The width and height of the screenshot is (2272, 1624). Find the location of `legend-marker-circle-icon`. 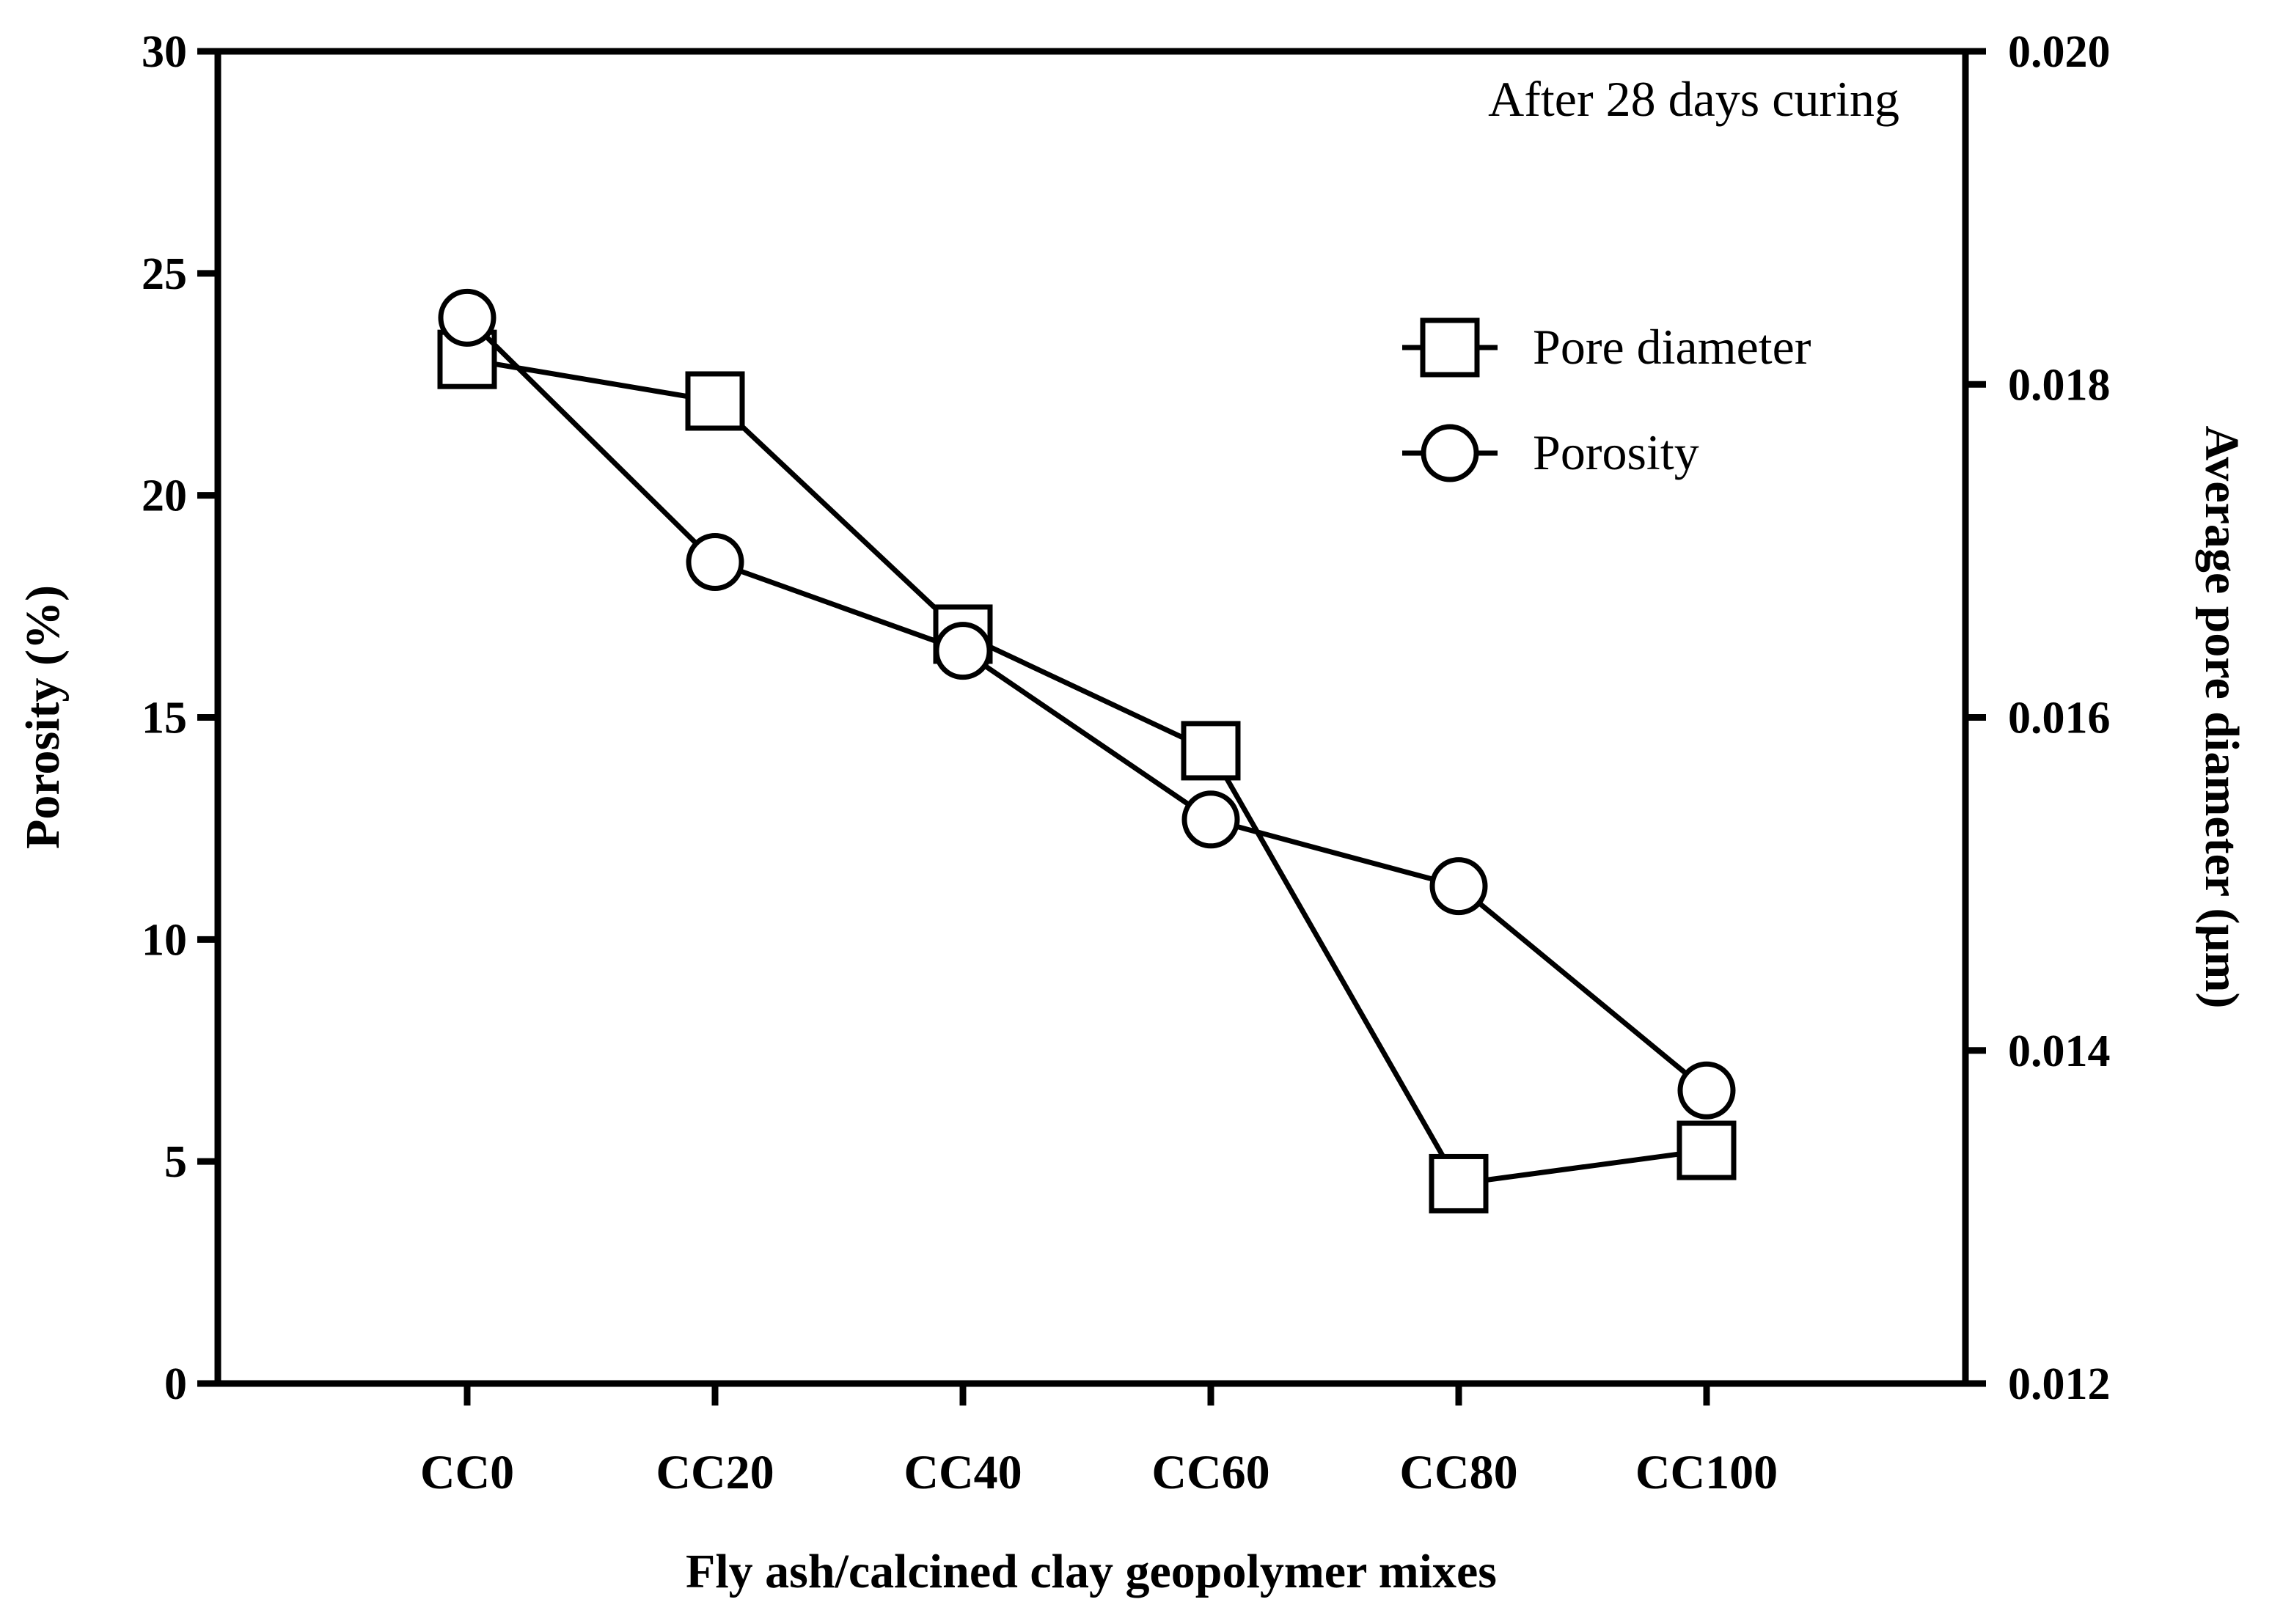

legend-marker-circle-icon is located at coordinates (1450, 453).